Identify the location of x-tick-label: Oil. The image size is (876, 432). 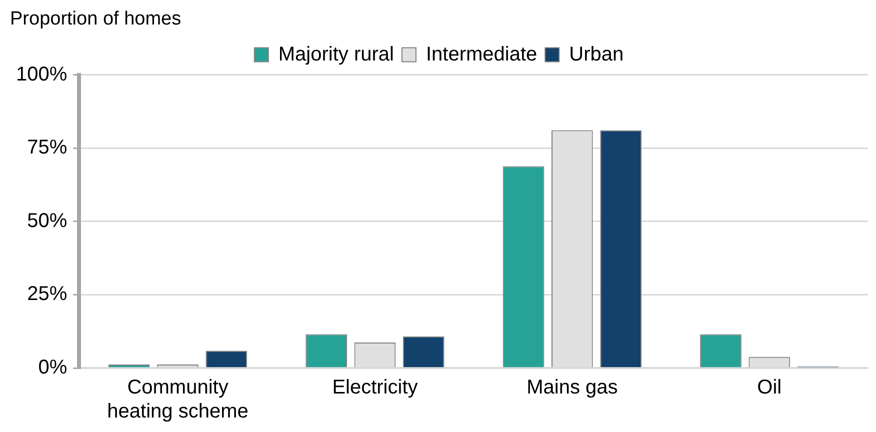
(769, 387).